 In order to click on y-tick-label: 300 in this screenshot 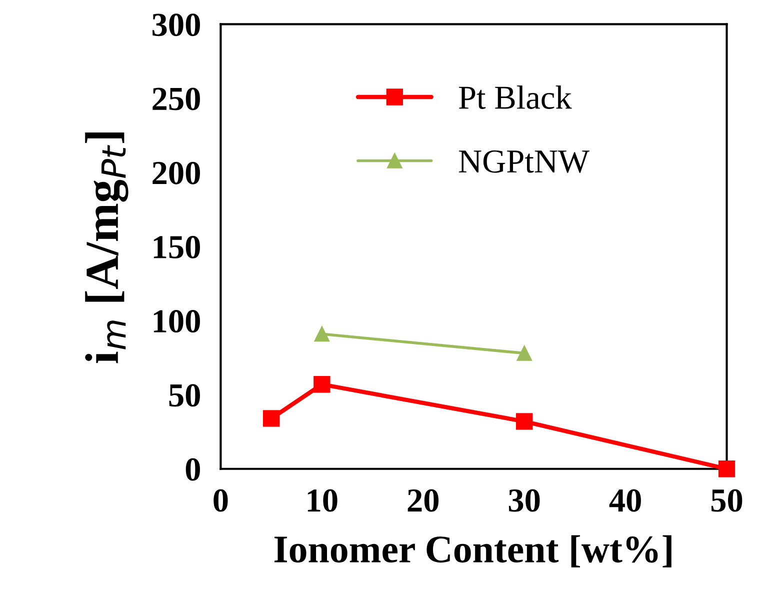, I will do `click(176, 25)`.